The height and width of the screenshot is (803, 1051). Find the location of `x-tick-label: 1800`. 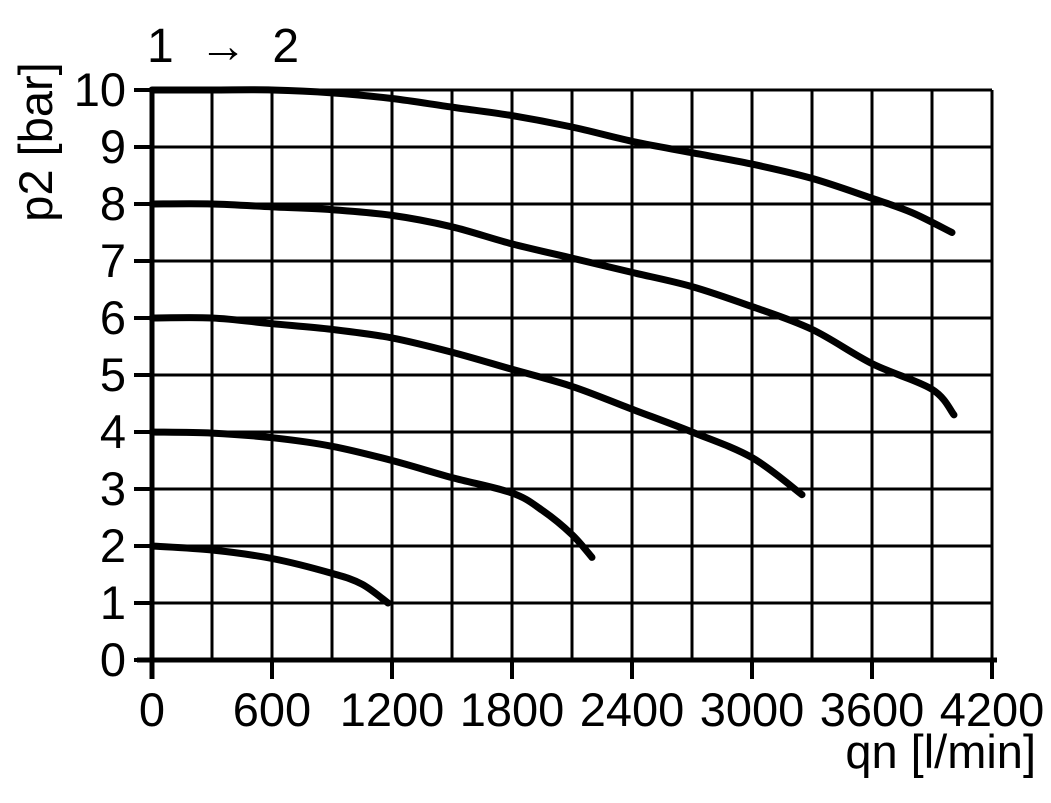

x-tick-label: 1800 is located at coordinates (512, 709).